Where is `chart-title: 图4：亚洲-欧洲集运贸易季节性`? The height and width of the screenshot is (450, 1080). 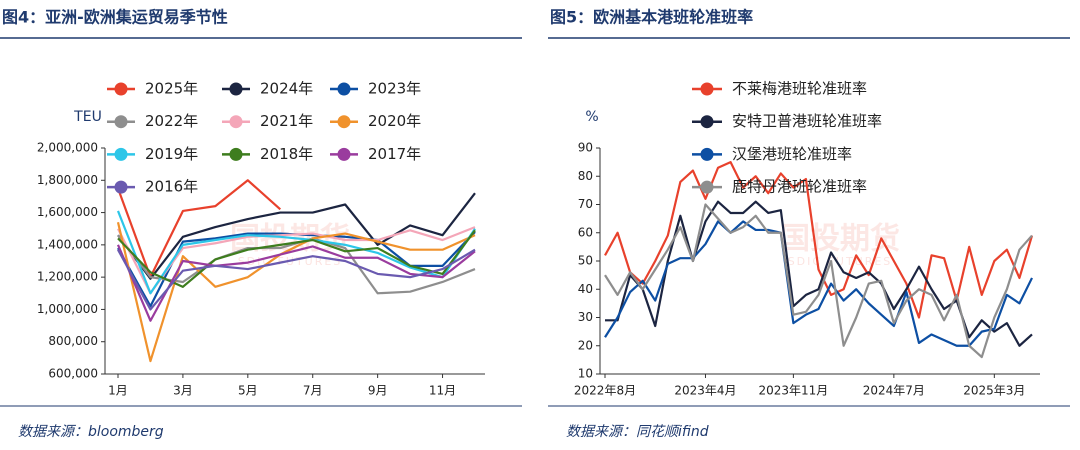 chart-title: 图4：亚洲-欧洲集运贸易季节性 is located at coordinates (115, 17).